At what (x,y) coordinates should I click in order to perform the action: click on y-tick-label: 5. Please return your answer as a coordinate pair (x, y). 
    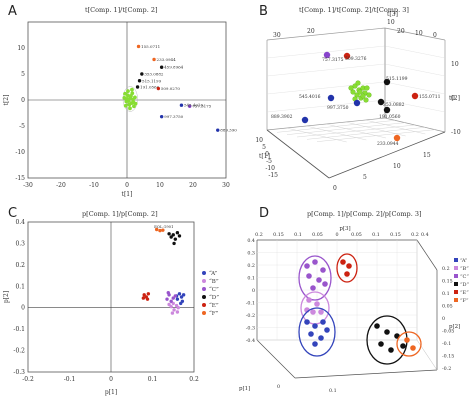
    Looking at the image, I should click on (23, 74).